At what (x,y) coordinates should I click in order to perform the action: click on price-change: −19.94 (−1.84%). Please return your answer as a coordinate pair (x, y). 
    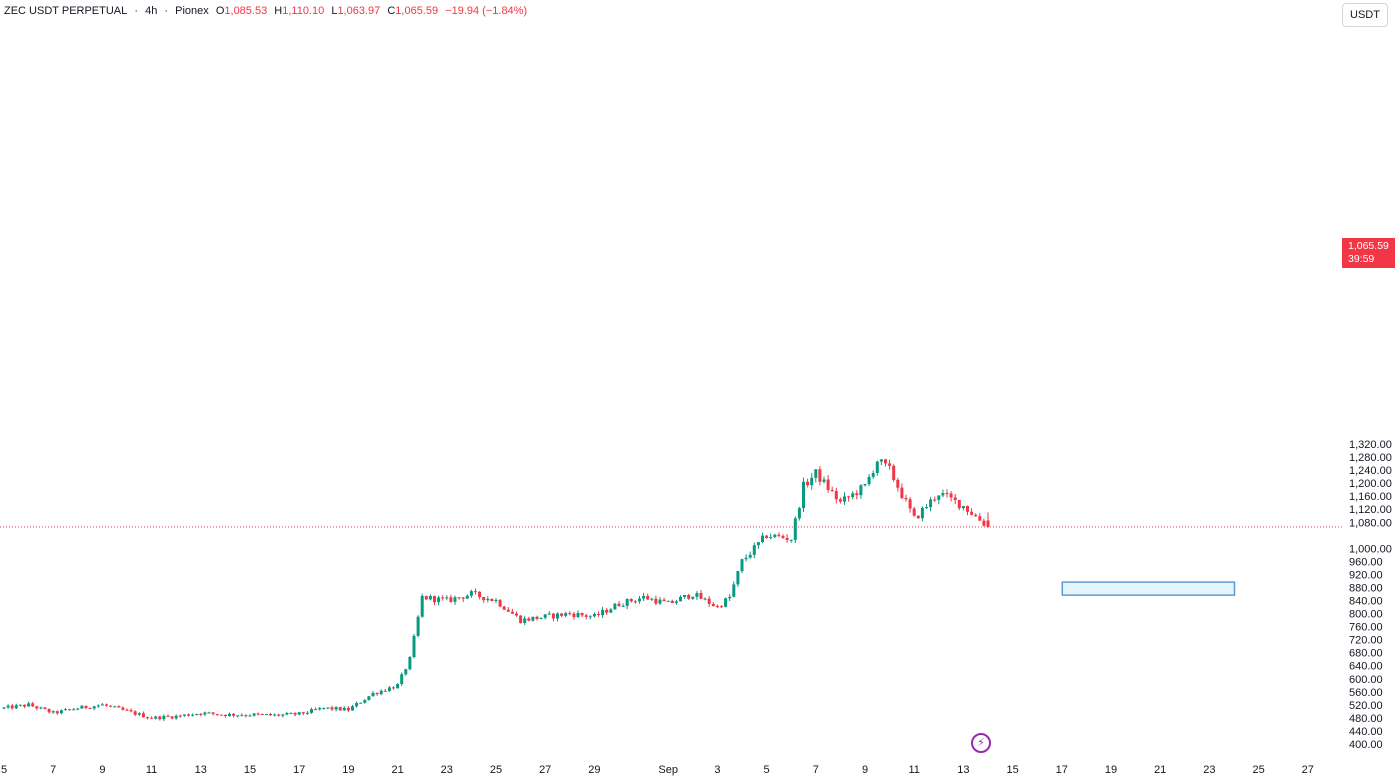
    Looking at the image, I should click on (486, 11).